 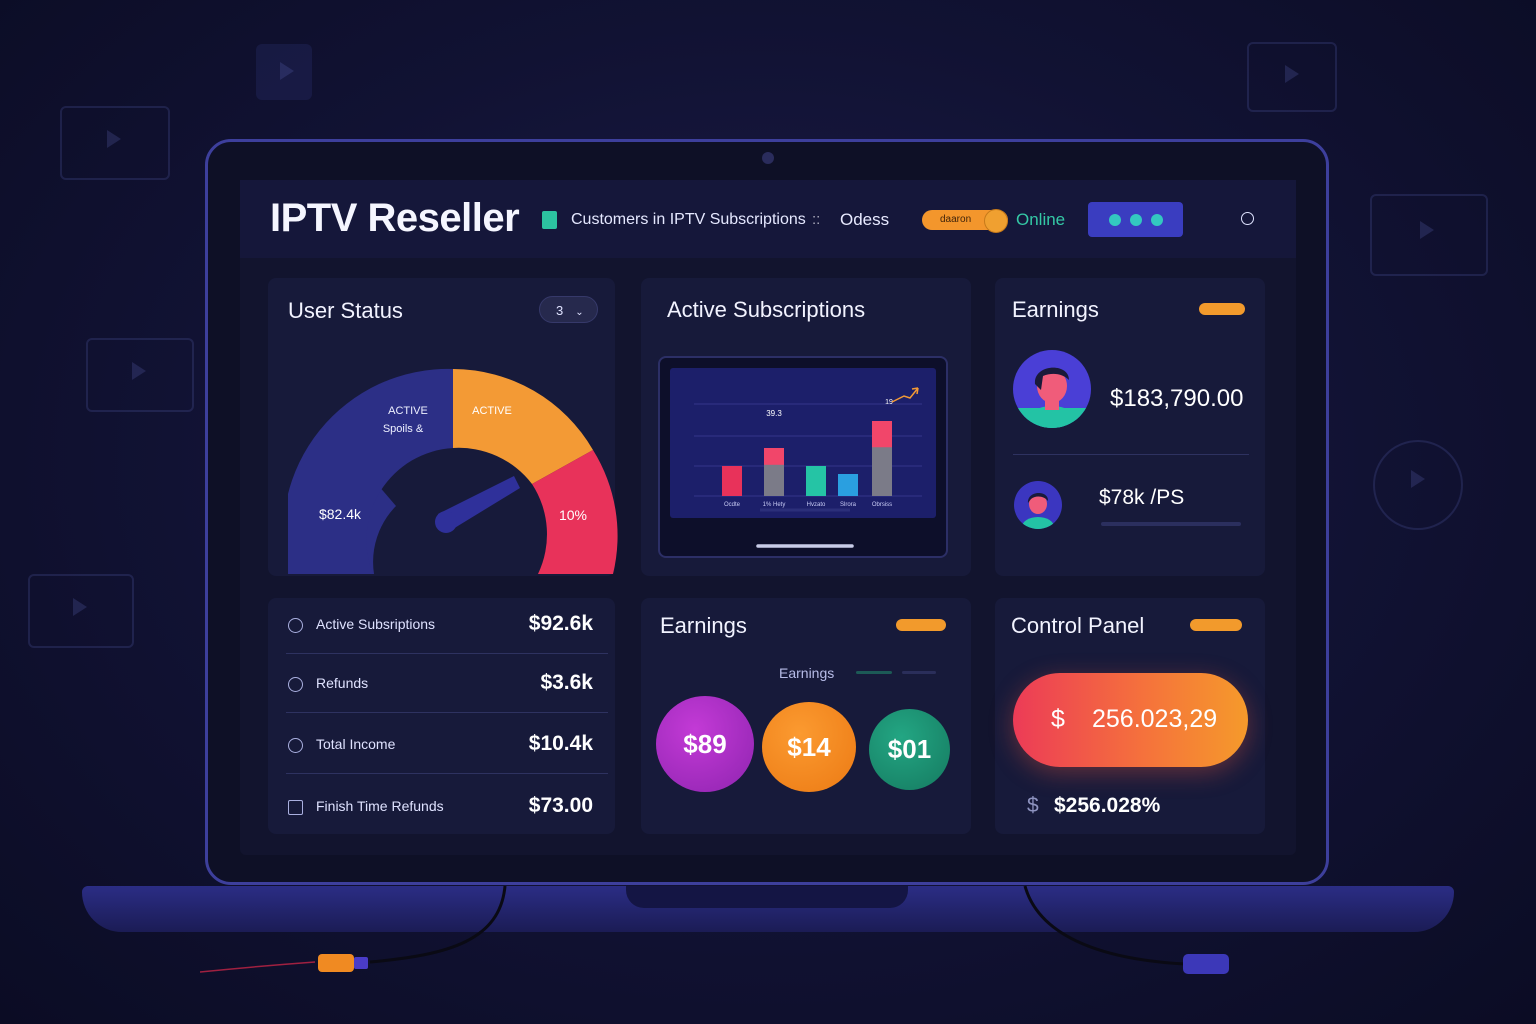 I want to click on menu-button, so click(x=1135, y=219).